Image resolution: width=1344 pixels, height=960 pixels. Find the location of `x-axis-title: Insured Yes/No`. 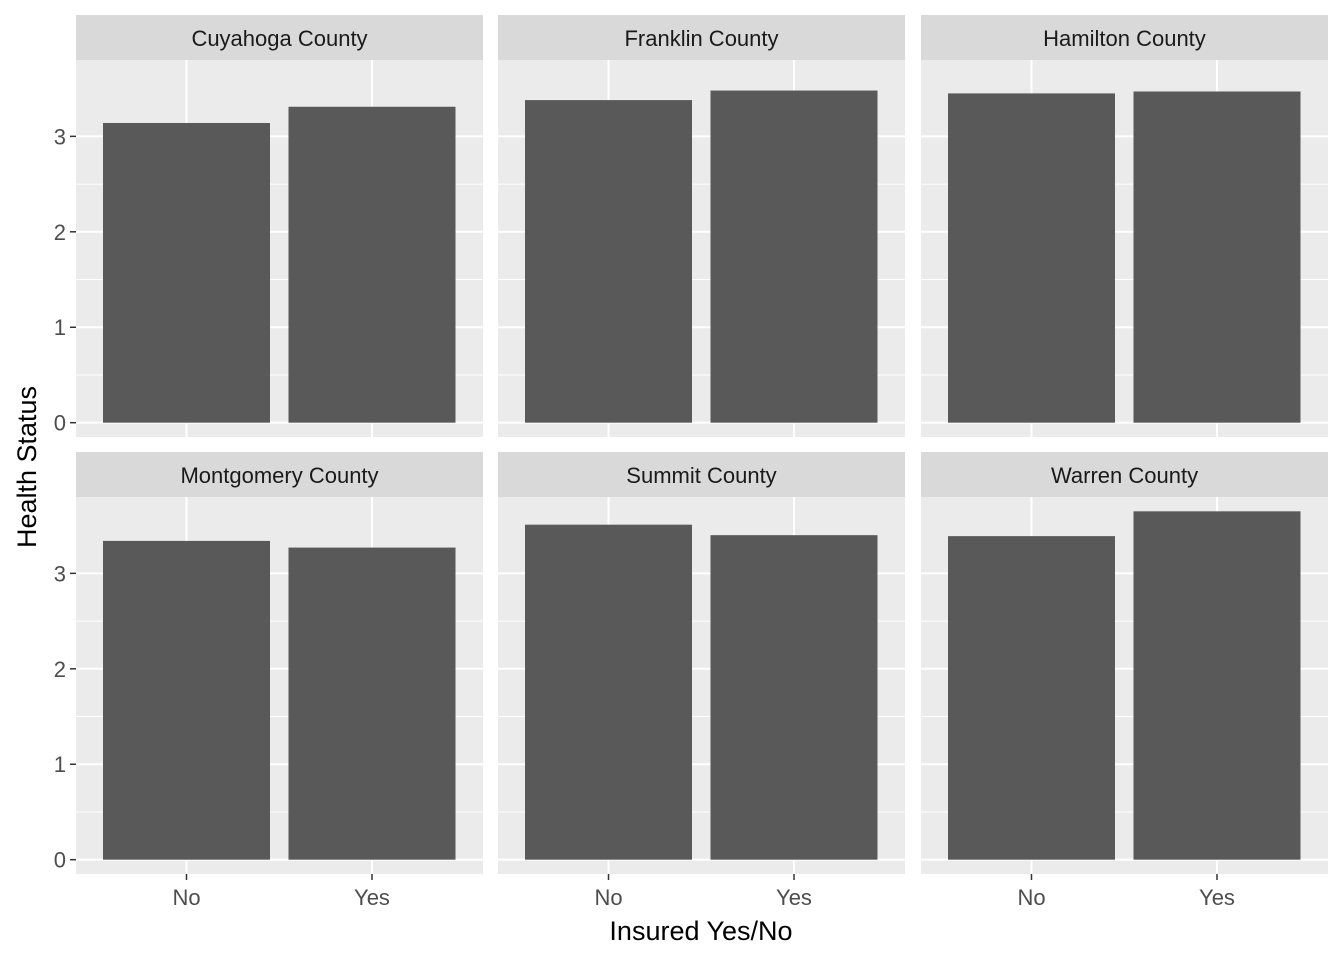

x-axis-title: Insured Yes/No is located at coordinates (700, 931).